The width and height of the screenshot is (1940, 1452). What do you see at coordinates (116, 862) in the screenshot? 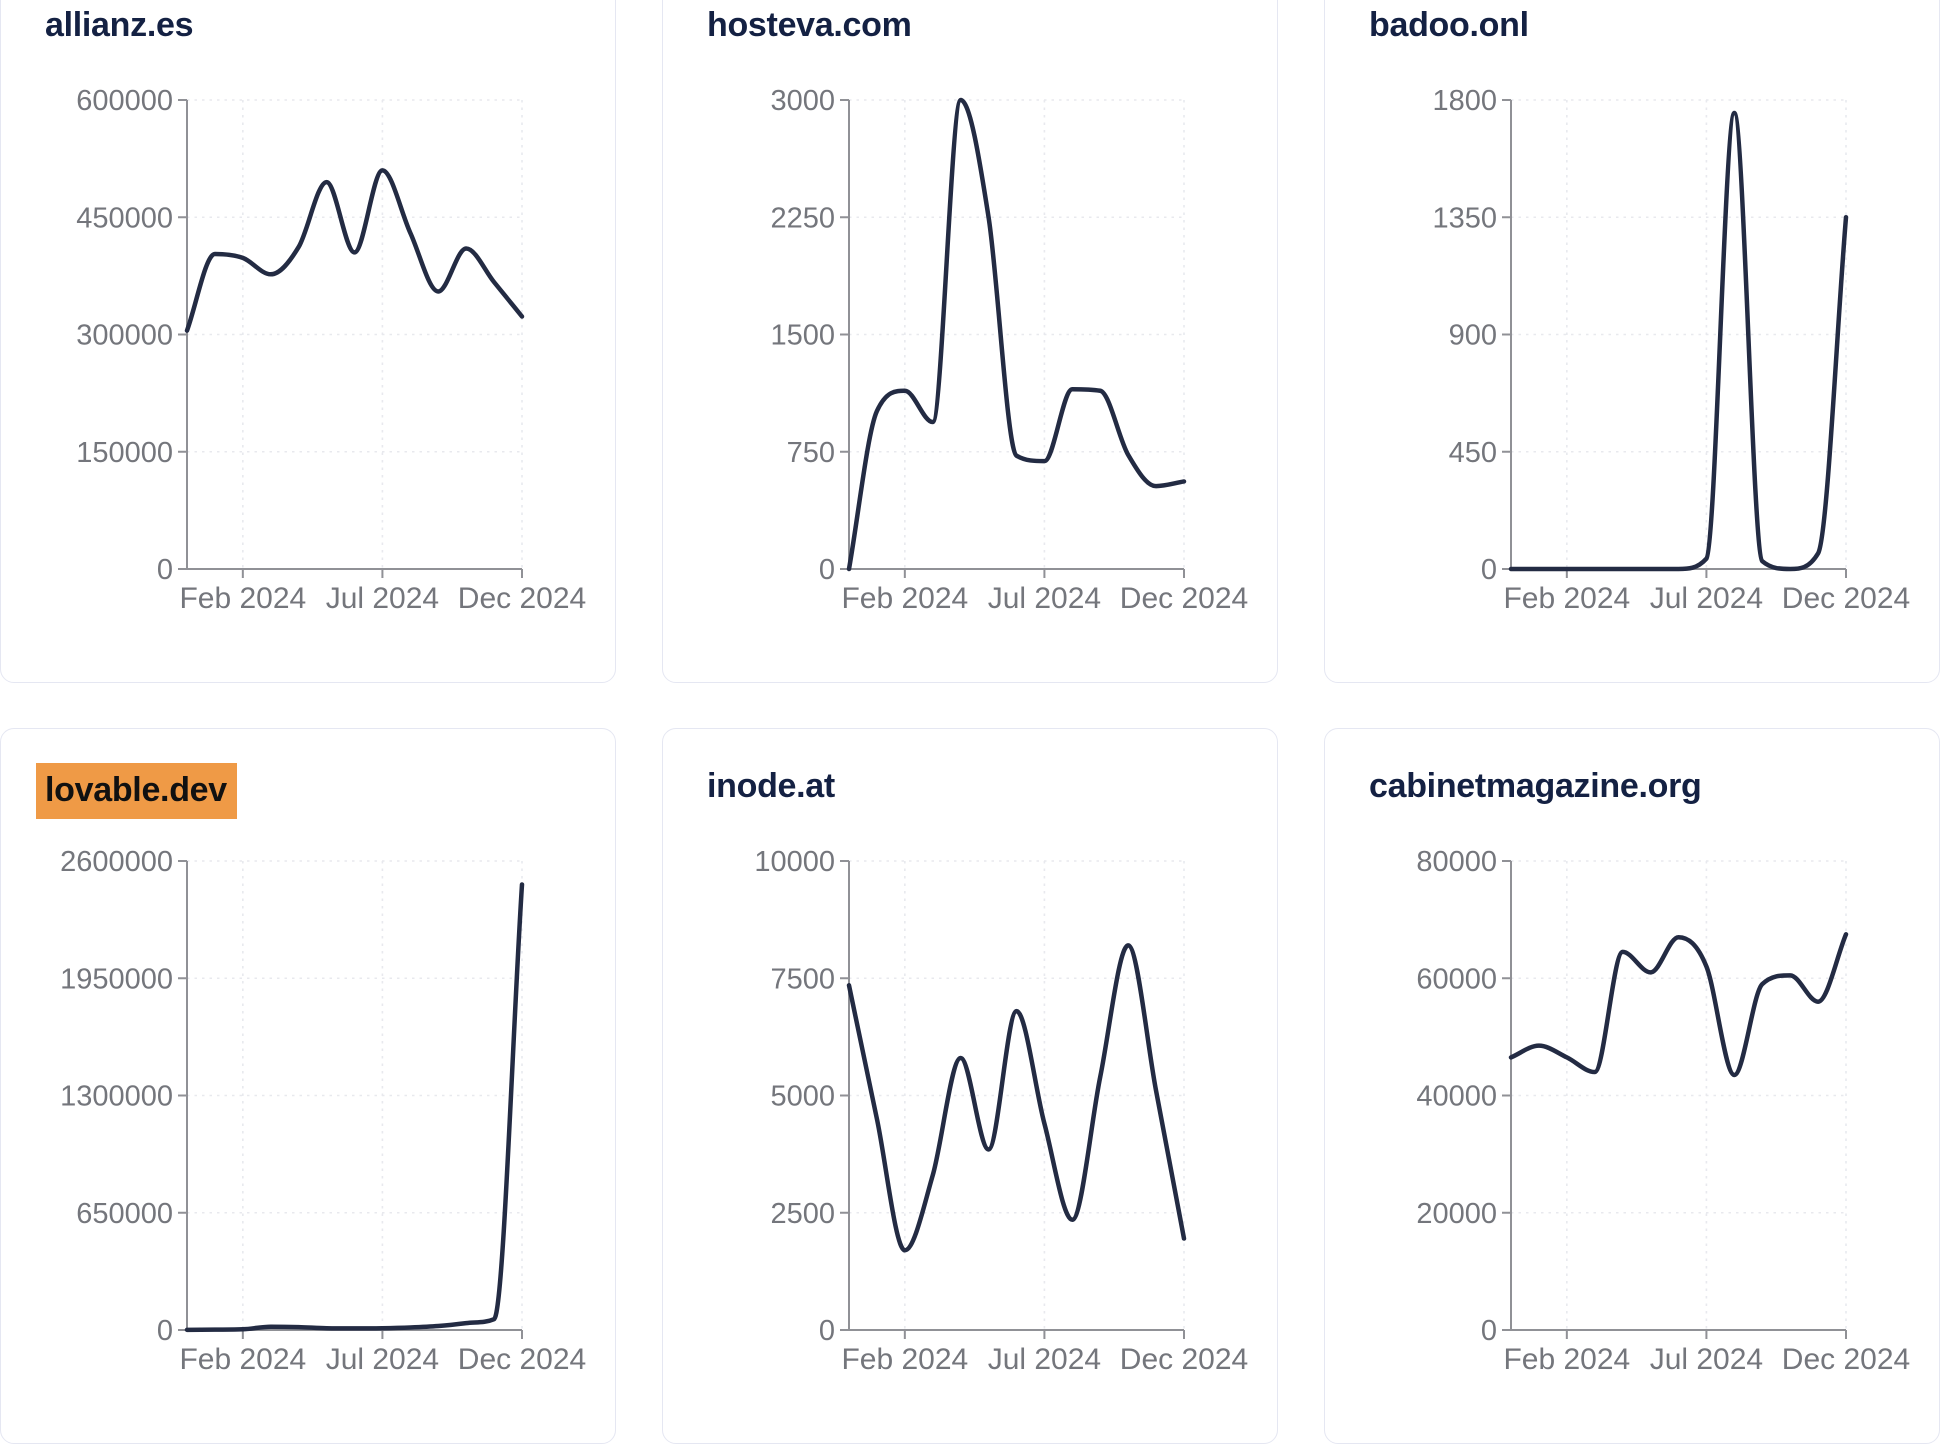
I see `y-tick-label: 2600000` at bounding box center [116, 862].